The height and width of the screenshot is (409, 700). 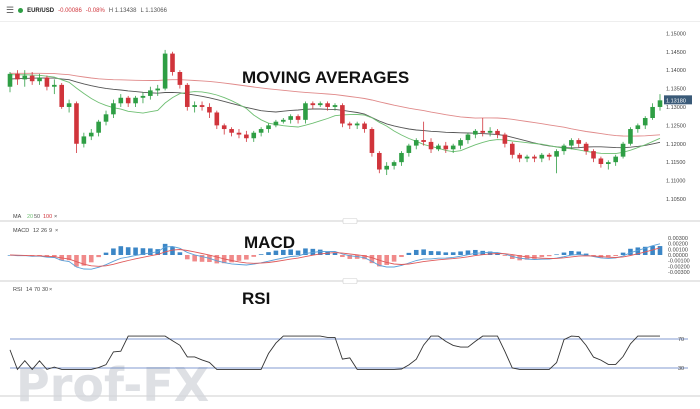 What do you see at coordinates (676, 145) in the screenshot?
I see `price-axis-tick: 1.12000` at bounding box center [676, 145].